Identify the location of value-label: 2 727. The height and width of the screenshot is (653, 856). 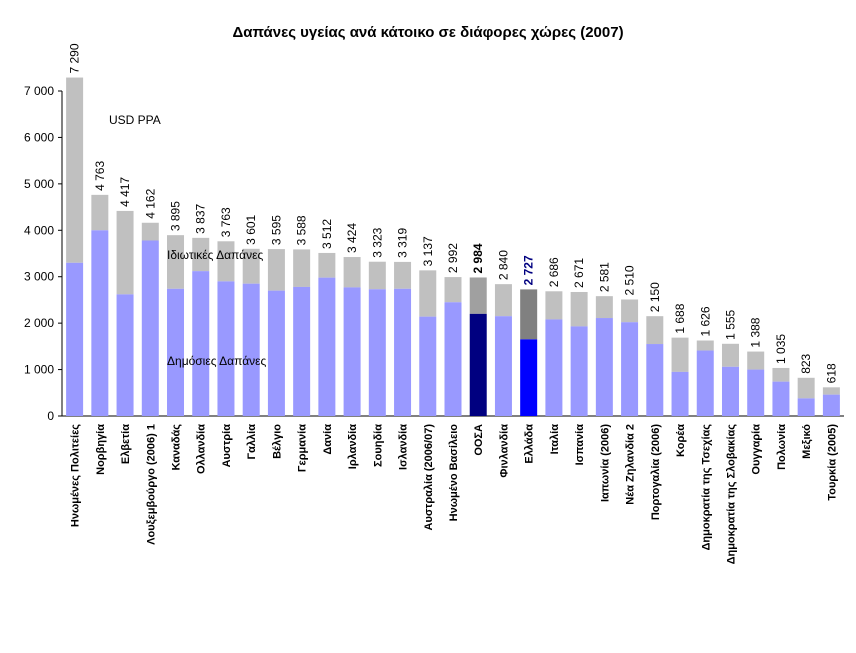
(529, 270).